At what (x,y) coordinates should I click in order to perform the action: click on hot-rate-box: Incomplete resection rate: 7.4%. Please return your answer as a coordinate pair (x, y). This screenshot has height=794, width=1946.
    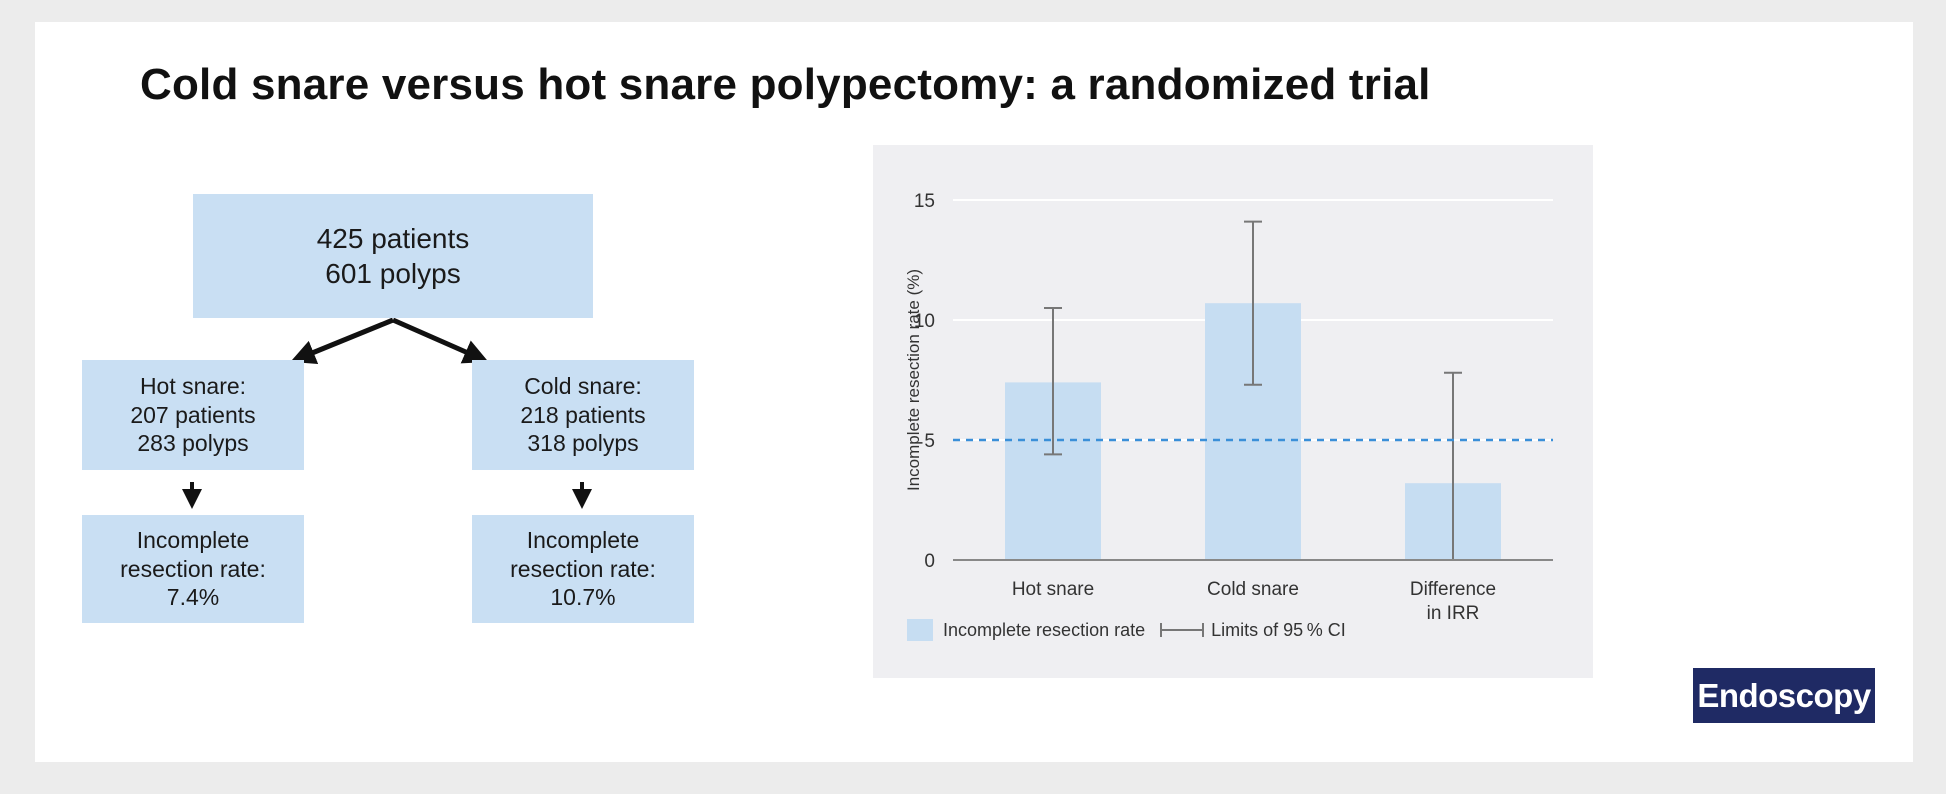
    Looking at the image, I should click on (193, 569).